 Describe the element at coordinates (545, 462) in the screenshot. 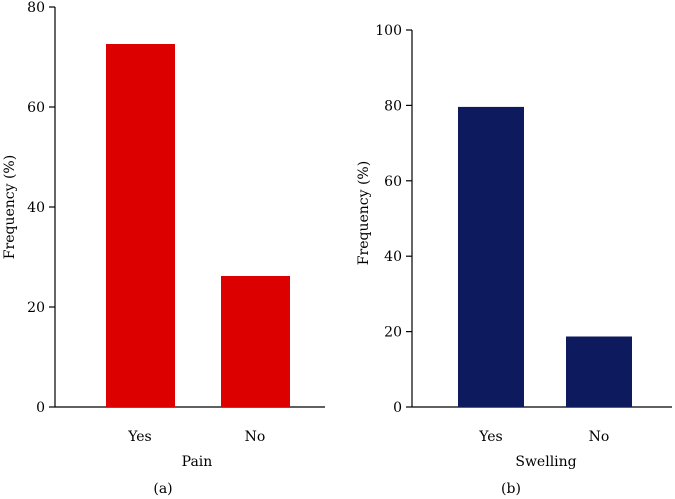

I see `x-axis-label-b: Swelling` at that location.